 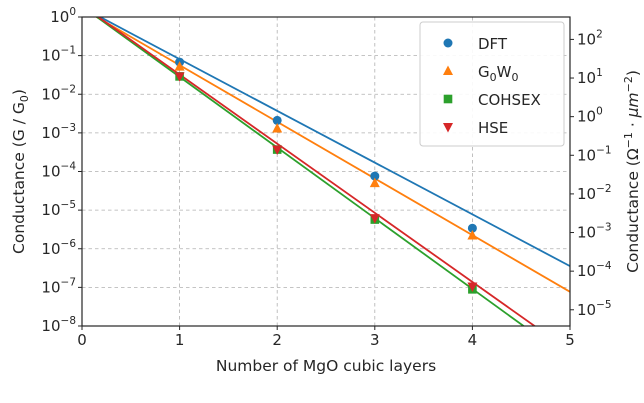 I want to click on y2-axis-ticks: 10² 10¹ 10⁰ 10⁻¹ 10⁻² 10⁻³ 10⁻⁴ 10⁻⁵, so click(x=591, y=173).